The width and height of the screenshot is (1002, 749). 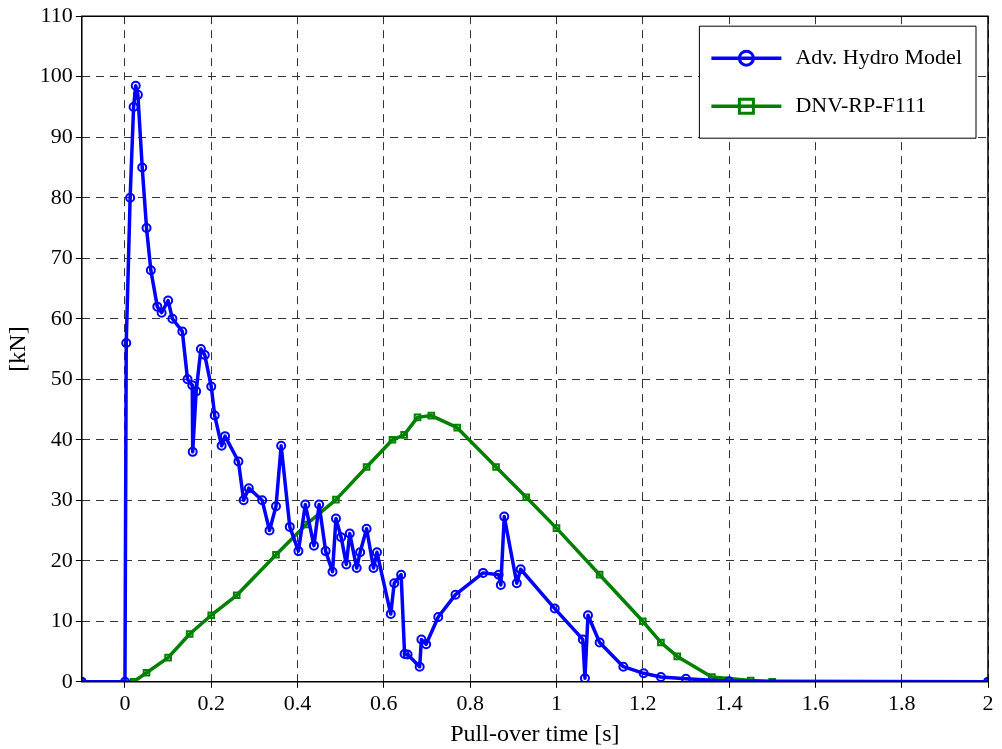 What do you see at coordinates (211, 702) in the screenshot?
I see `x-tick-label: 0.2` at bounding box center [211, 702].